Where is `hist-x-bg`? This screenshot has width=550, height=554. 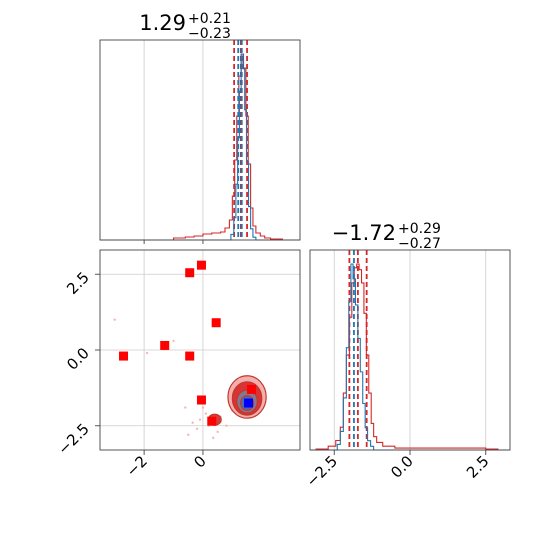 hist-x-bg is located at coordinates (200, 140).